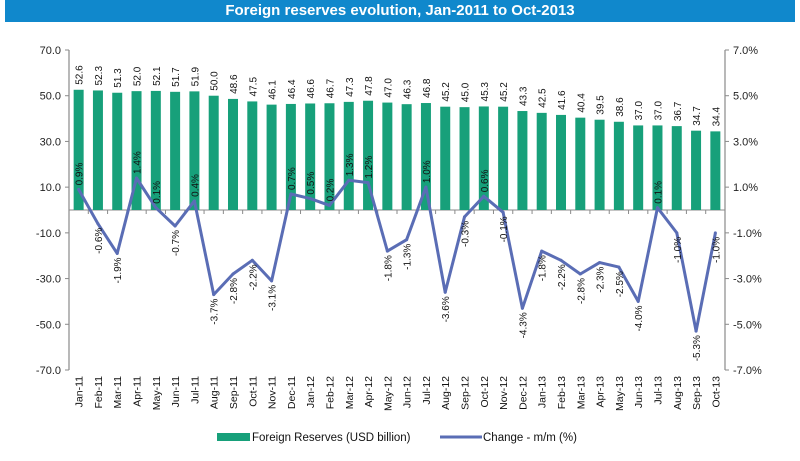 This screenshot has height=461, width=800. I want to click on legend-swatch-reserves, so click(233, 437).